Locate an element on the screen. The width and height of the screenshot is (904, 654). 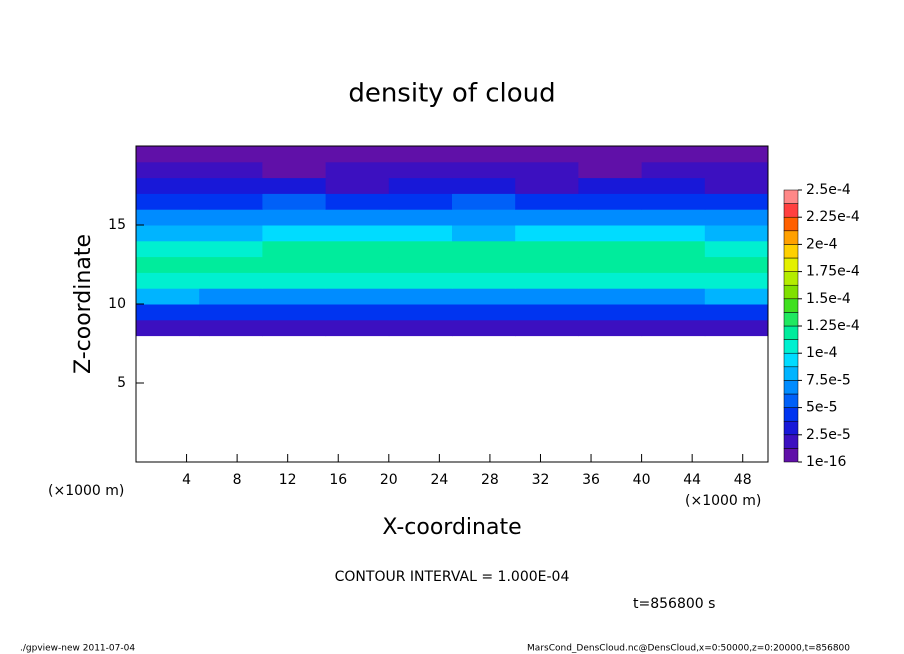
x-tick-label: 32 is located at coordinates (541, 480).